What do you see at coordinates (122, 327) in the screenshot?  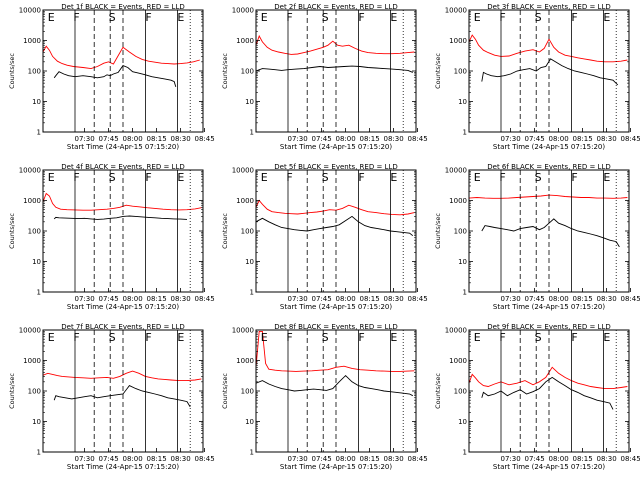 I see `chart-title: Det 7f BLACK = Events, RED = LLD` at bounding box center [122, 327].